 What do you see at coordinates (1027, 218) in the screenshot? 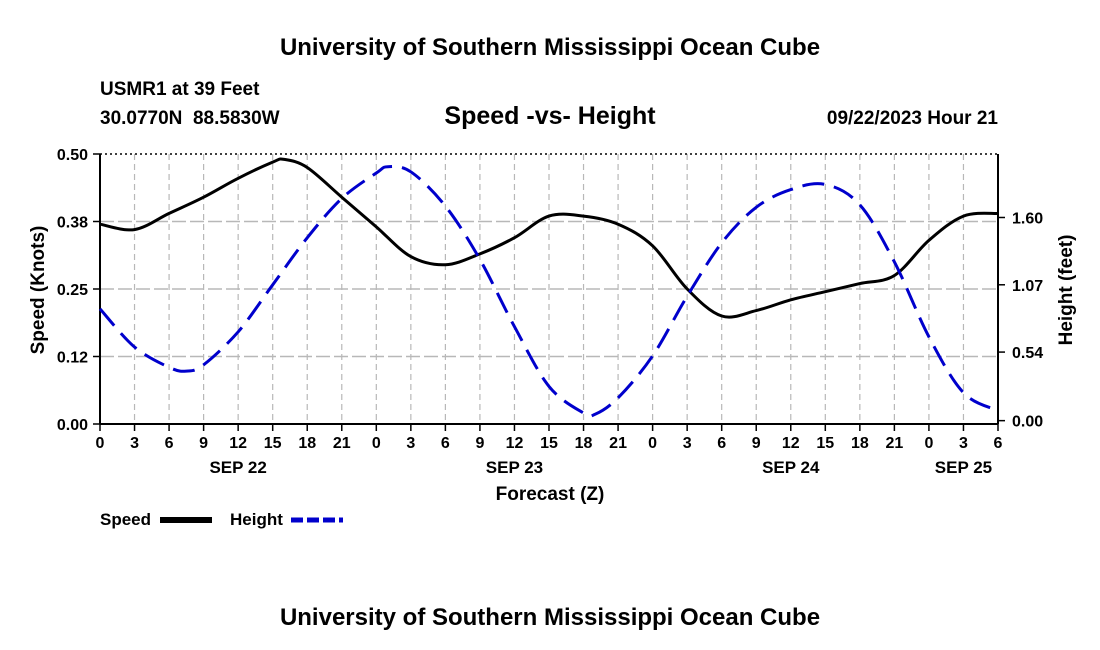
I see `y-right-tick-label: 1.60` at bounding box center [1027, 218].